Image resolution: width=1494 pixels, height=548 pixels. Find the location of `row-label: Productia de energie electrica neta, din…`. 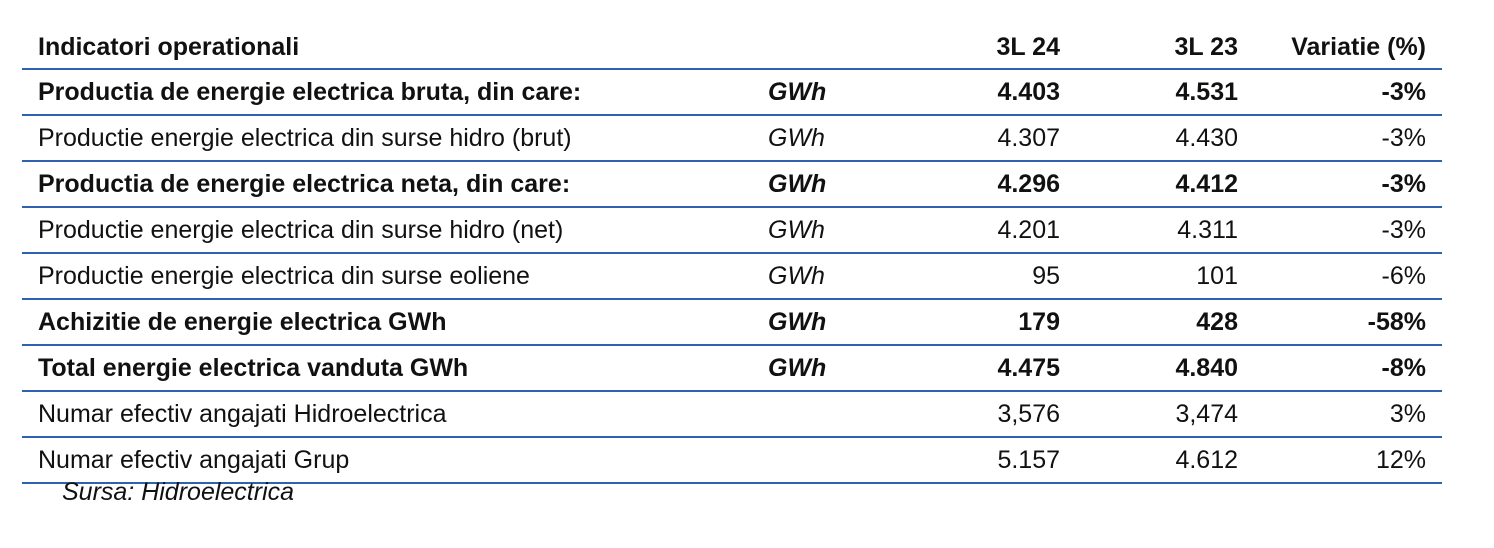

row-label: Productia de energie electrica neta, din… is located at coordinates (383, 184).